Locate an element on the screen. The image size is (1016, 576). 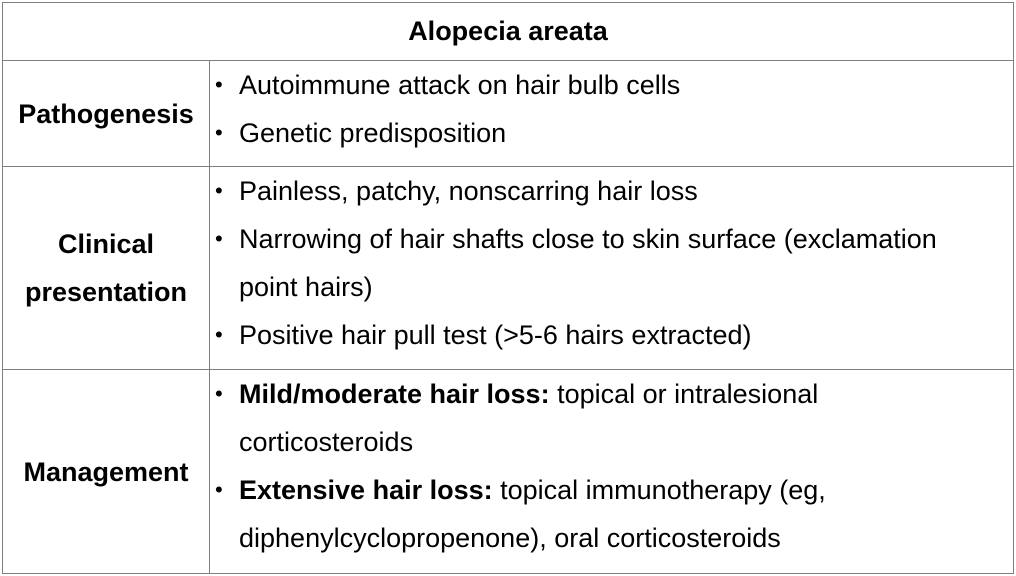
list-item: • Painless, patchy, nonscarring hair loss is located at coordinates (611, 191).